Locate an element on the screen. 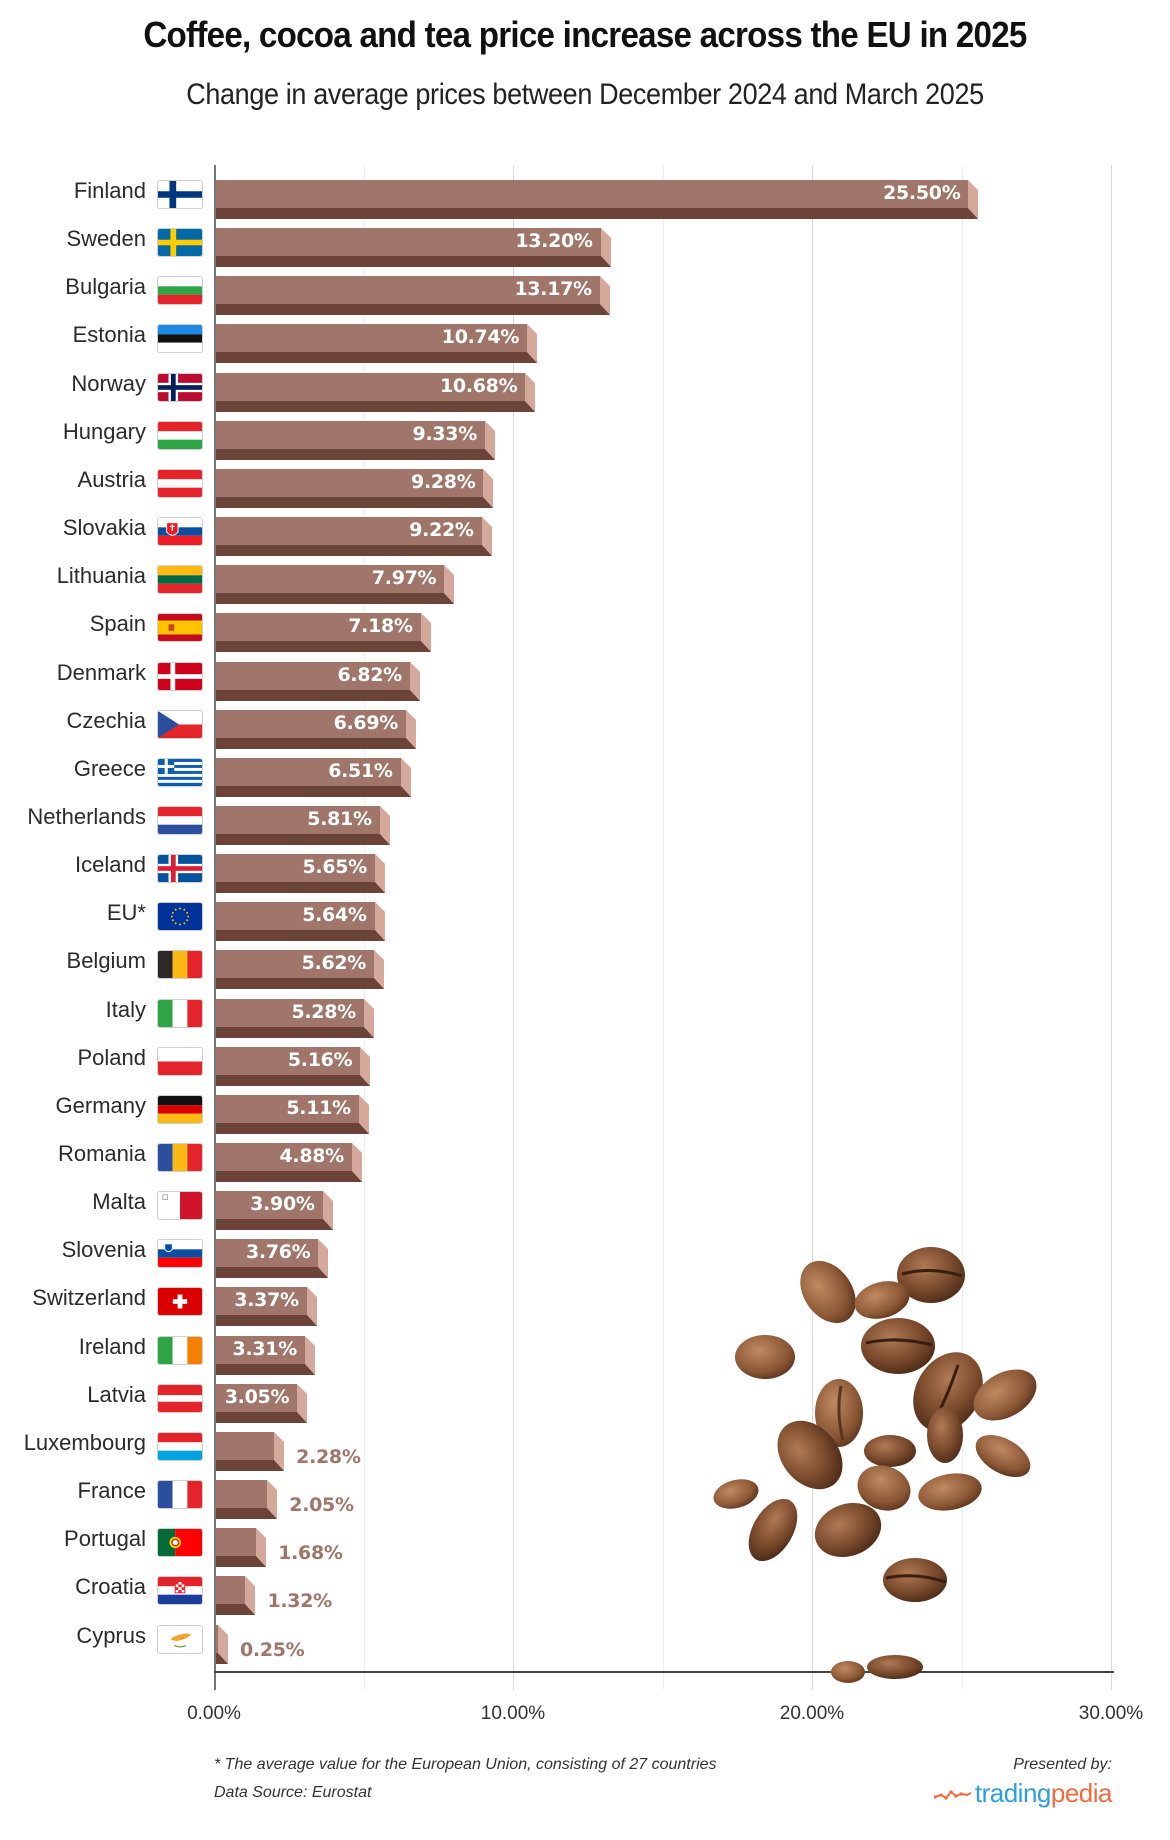 The image size is (1170, 1840). country-label: Ireland is located at coordinates (112, 1346).